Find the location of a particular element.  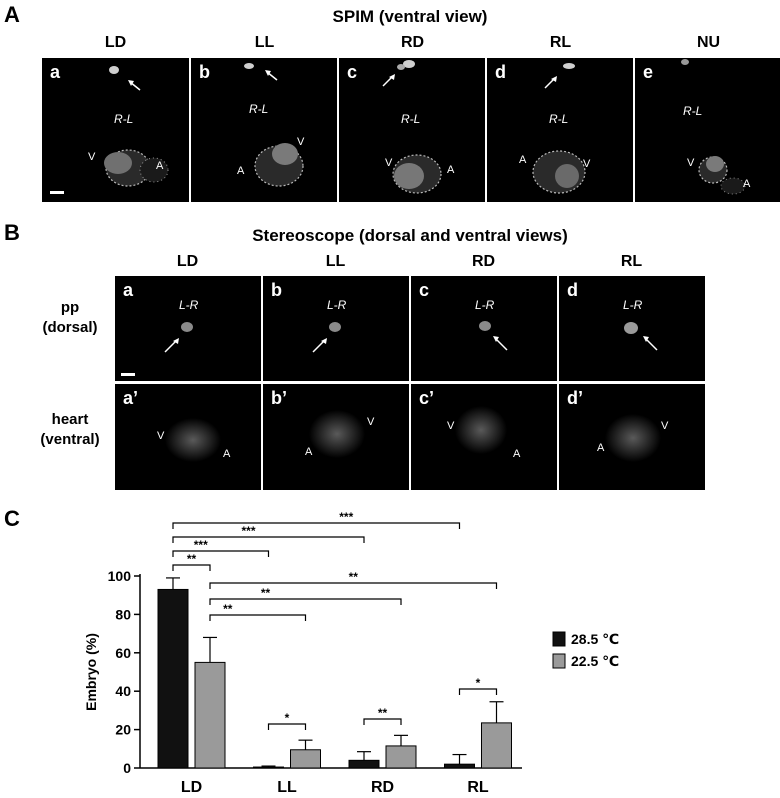

legend-label: 22.5 ℃ is located at coordinates (595, 661).